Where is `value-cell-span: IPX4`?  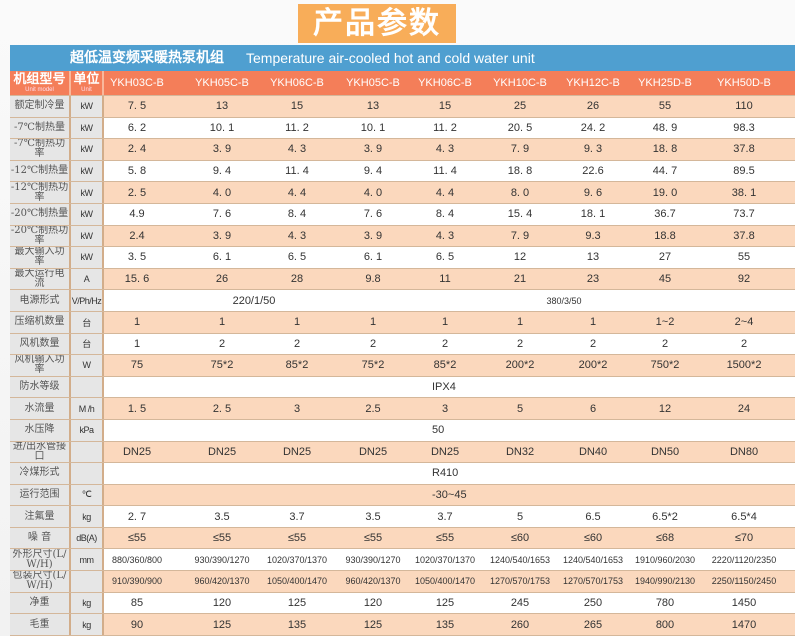 value-cell-span: IPX4 is located at coordinates (444, 387).